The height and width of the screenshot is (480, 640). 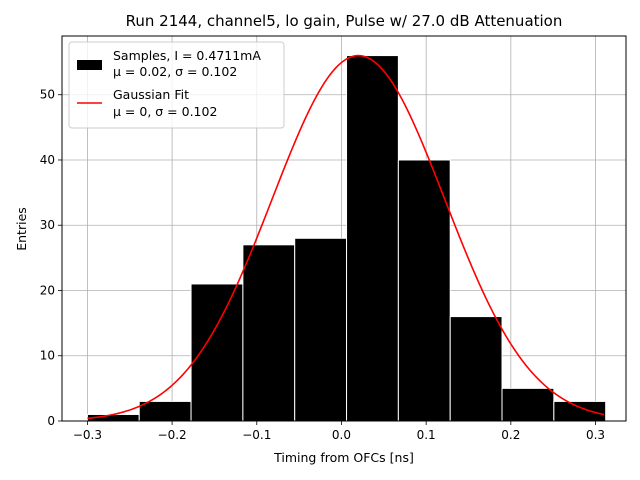 I want to click on x-axis-ticks: −0.3 −0.2 −0.1 0.0 0.1 0.2 0.3, so click(x=339, y=431).